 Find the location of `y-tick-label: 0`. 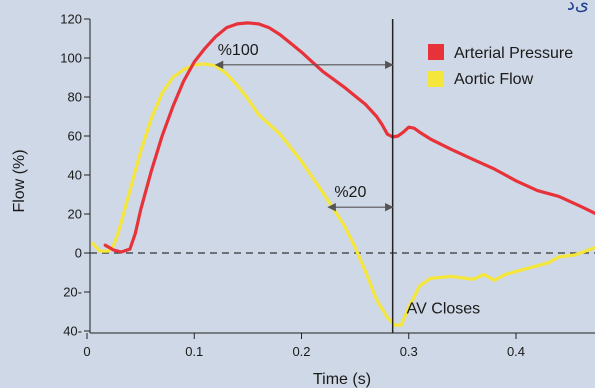

y-tick-label: 0 is located at coordinates (78, 253).